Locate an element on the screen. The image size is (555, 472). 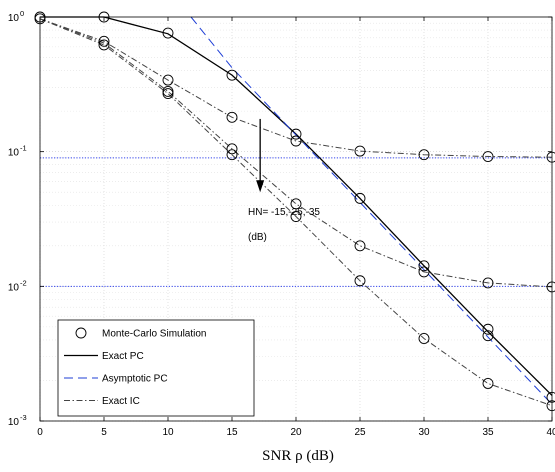
x-axis-label: SNR ρ (dB) is located at coordinates (298, 456).